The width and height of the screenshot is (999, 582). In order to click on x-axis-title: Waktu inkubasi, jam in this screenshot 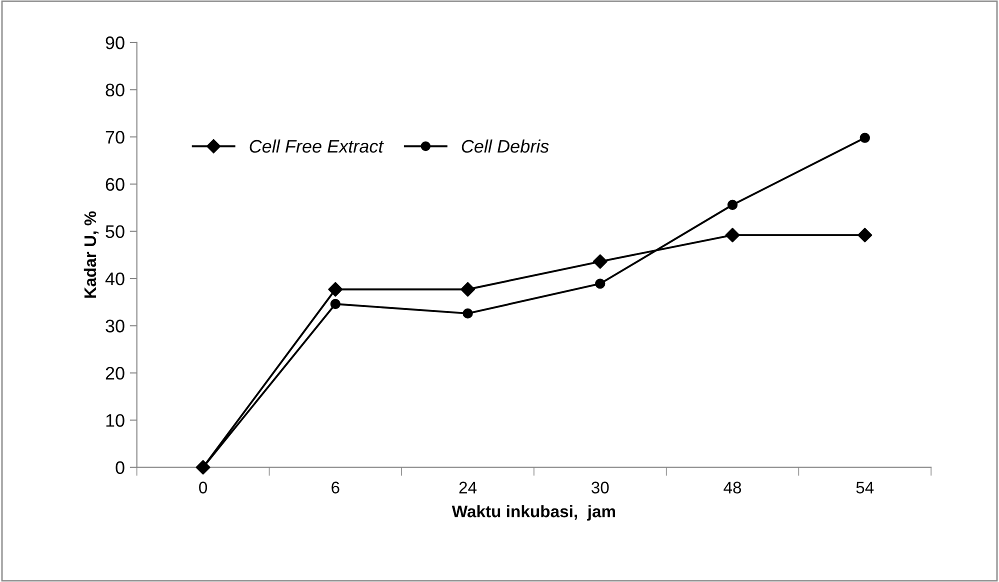, I will do `click(534, 513)`.